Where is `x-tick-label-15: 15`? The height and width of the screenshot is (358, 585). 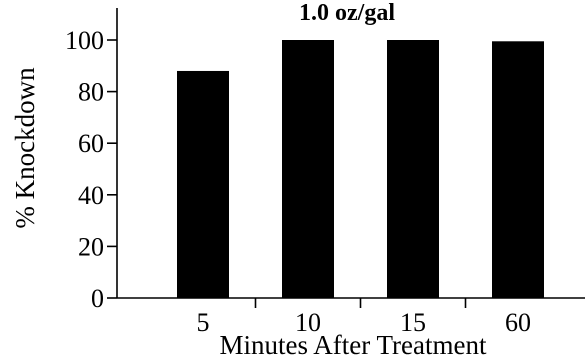
x-tick-label-15: 15 is located at coordinates (413, 322).